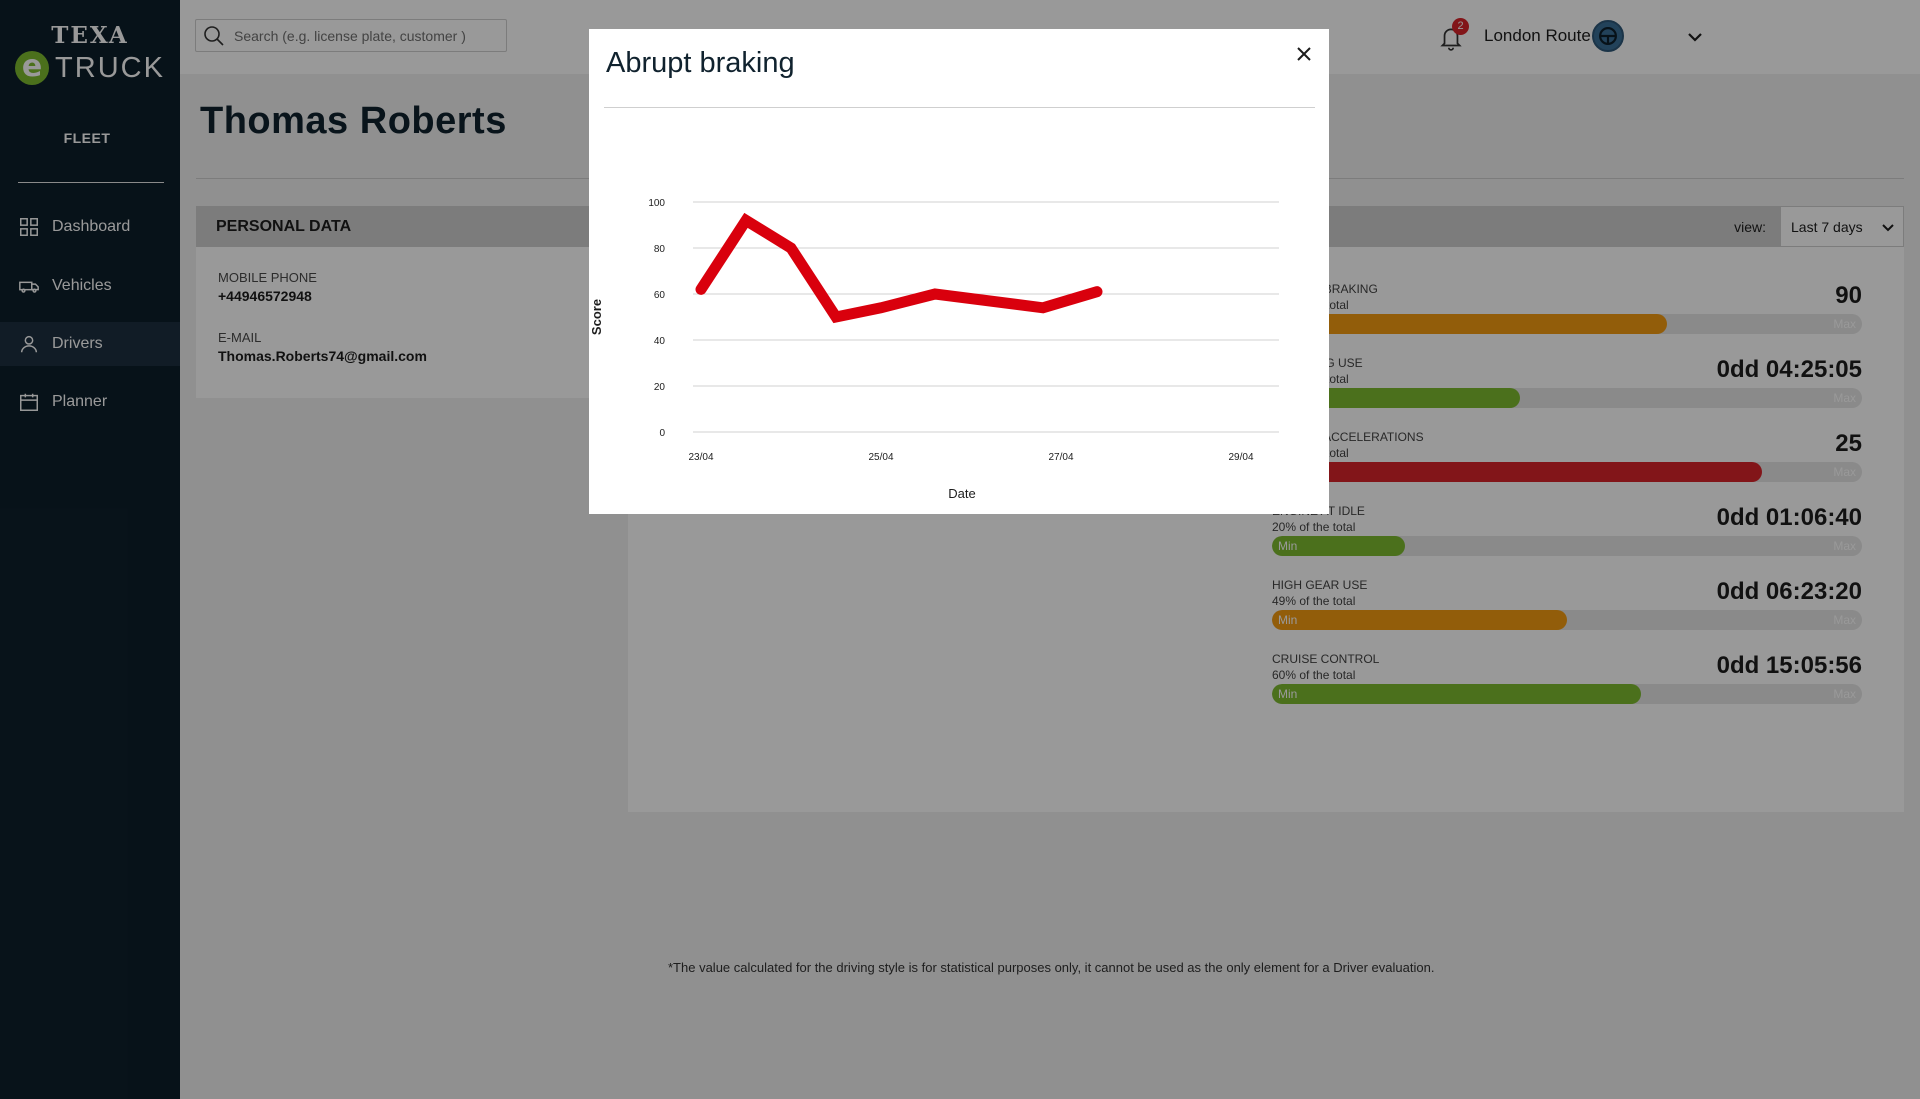  Describe the element at coordinates (1789, 665) in the screenshot. I see `metric-value: 0dd 15:05:56` at that location.